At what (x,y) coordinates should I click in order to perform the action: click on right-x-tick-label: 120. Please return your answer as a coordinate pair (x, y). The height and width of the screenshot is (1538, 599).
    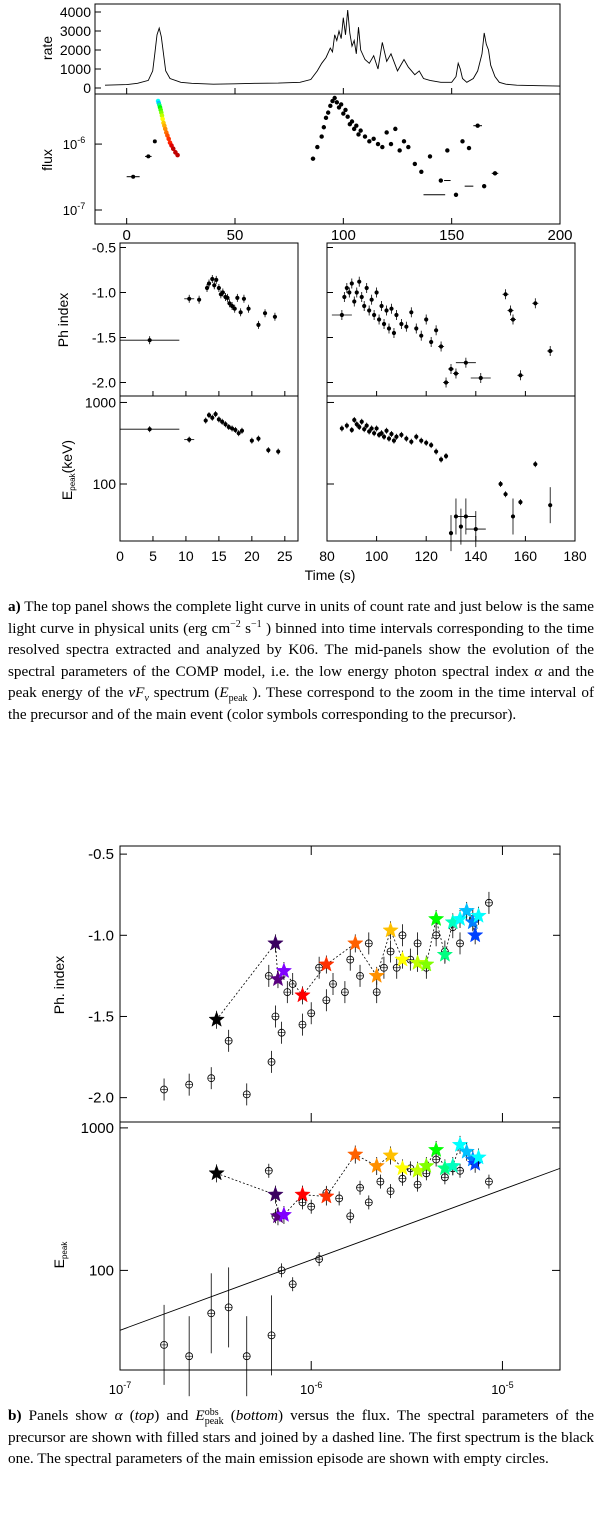
    Looking at the image, I should click on (427, 556).